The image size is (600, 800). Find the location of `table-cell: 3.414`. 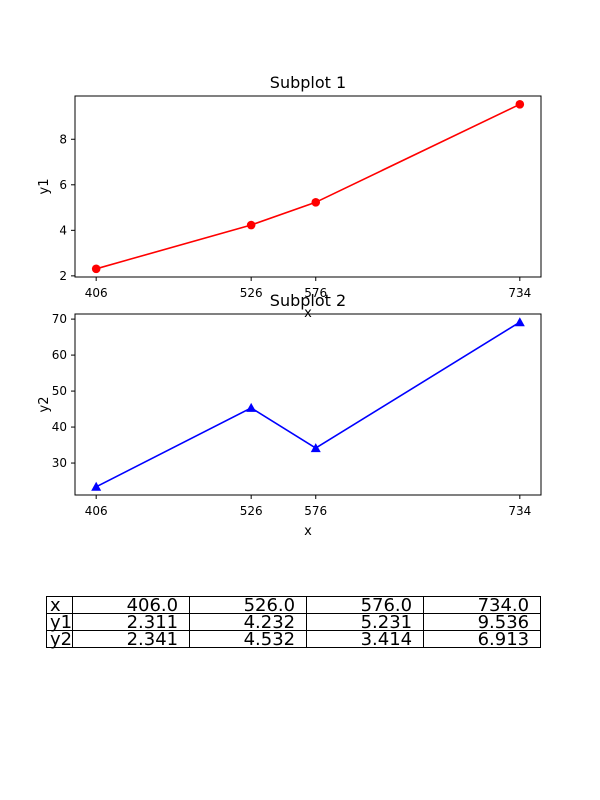

table-cell: 3.414 is located at coordinates (365, 639).